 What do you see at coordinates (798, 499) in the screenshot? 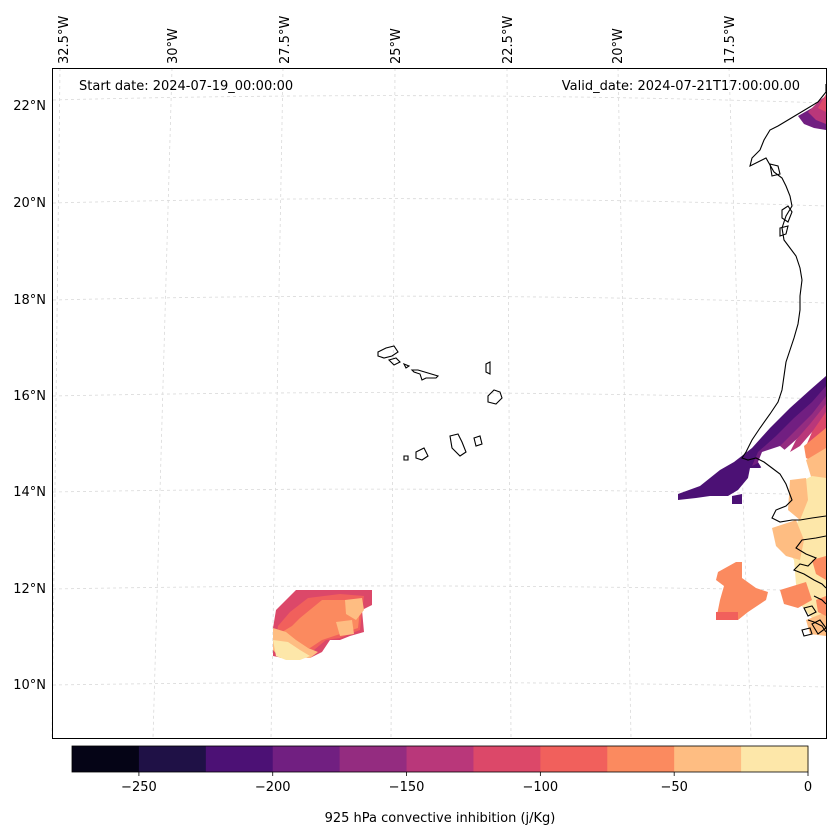
I see `cin-coast-inland-orange-a` at bounding box center [798, 499].